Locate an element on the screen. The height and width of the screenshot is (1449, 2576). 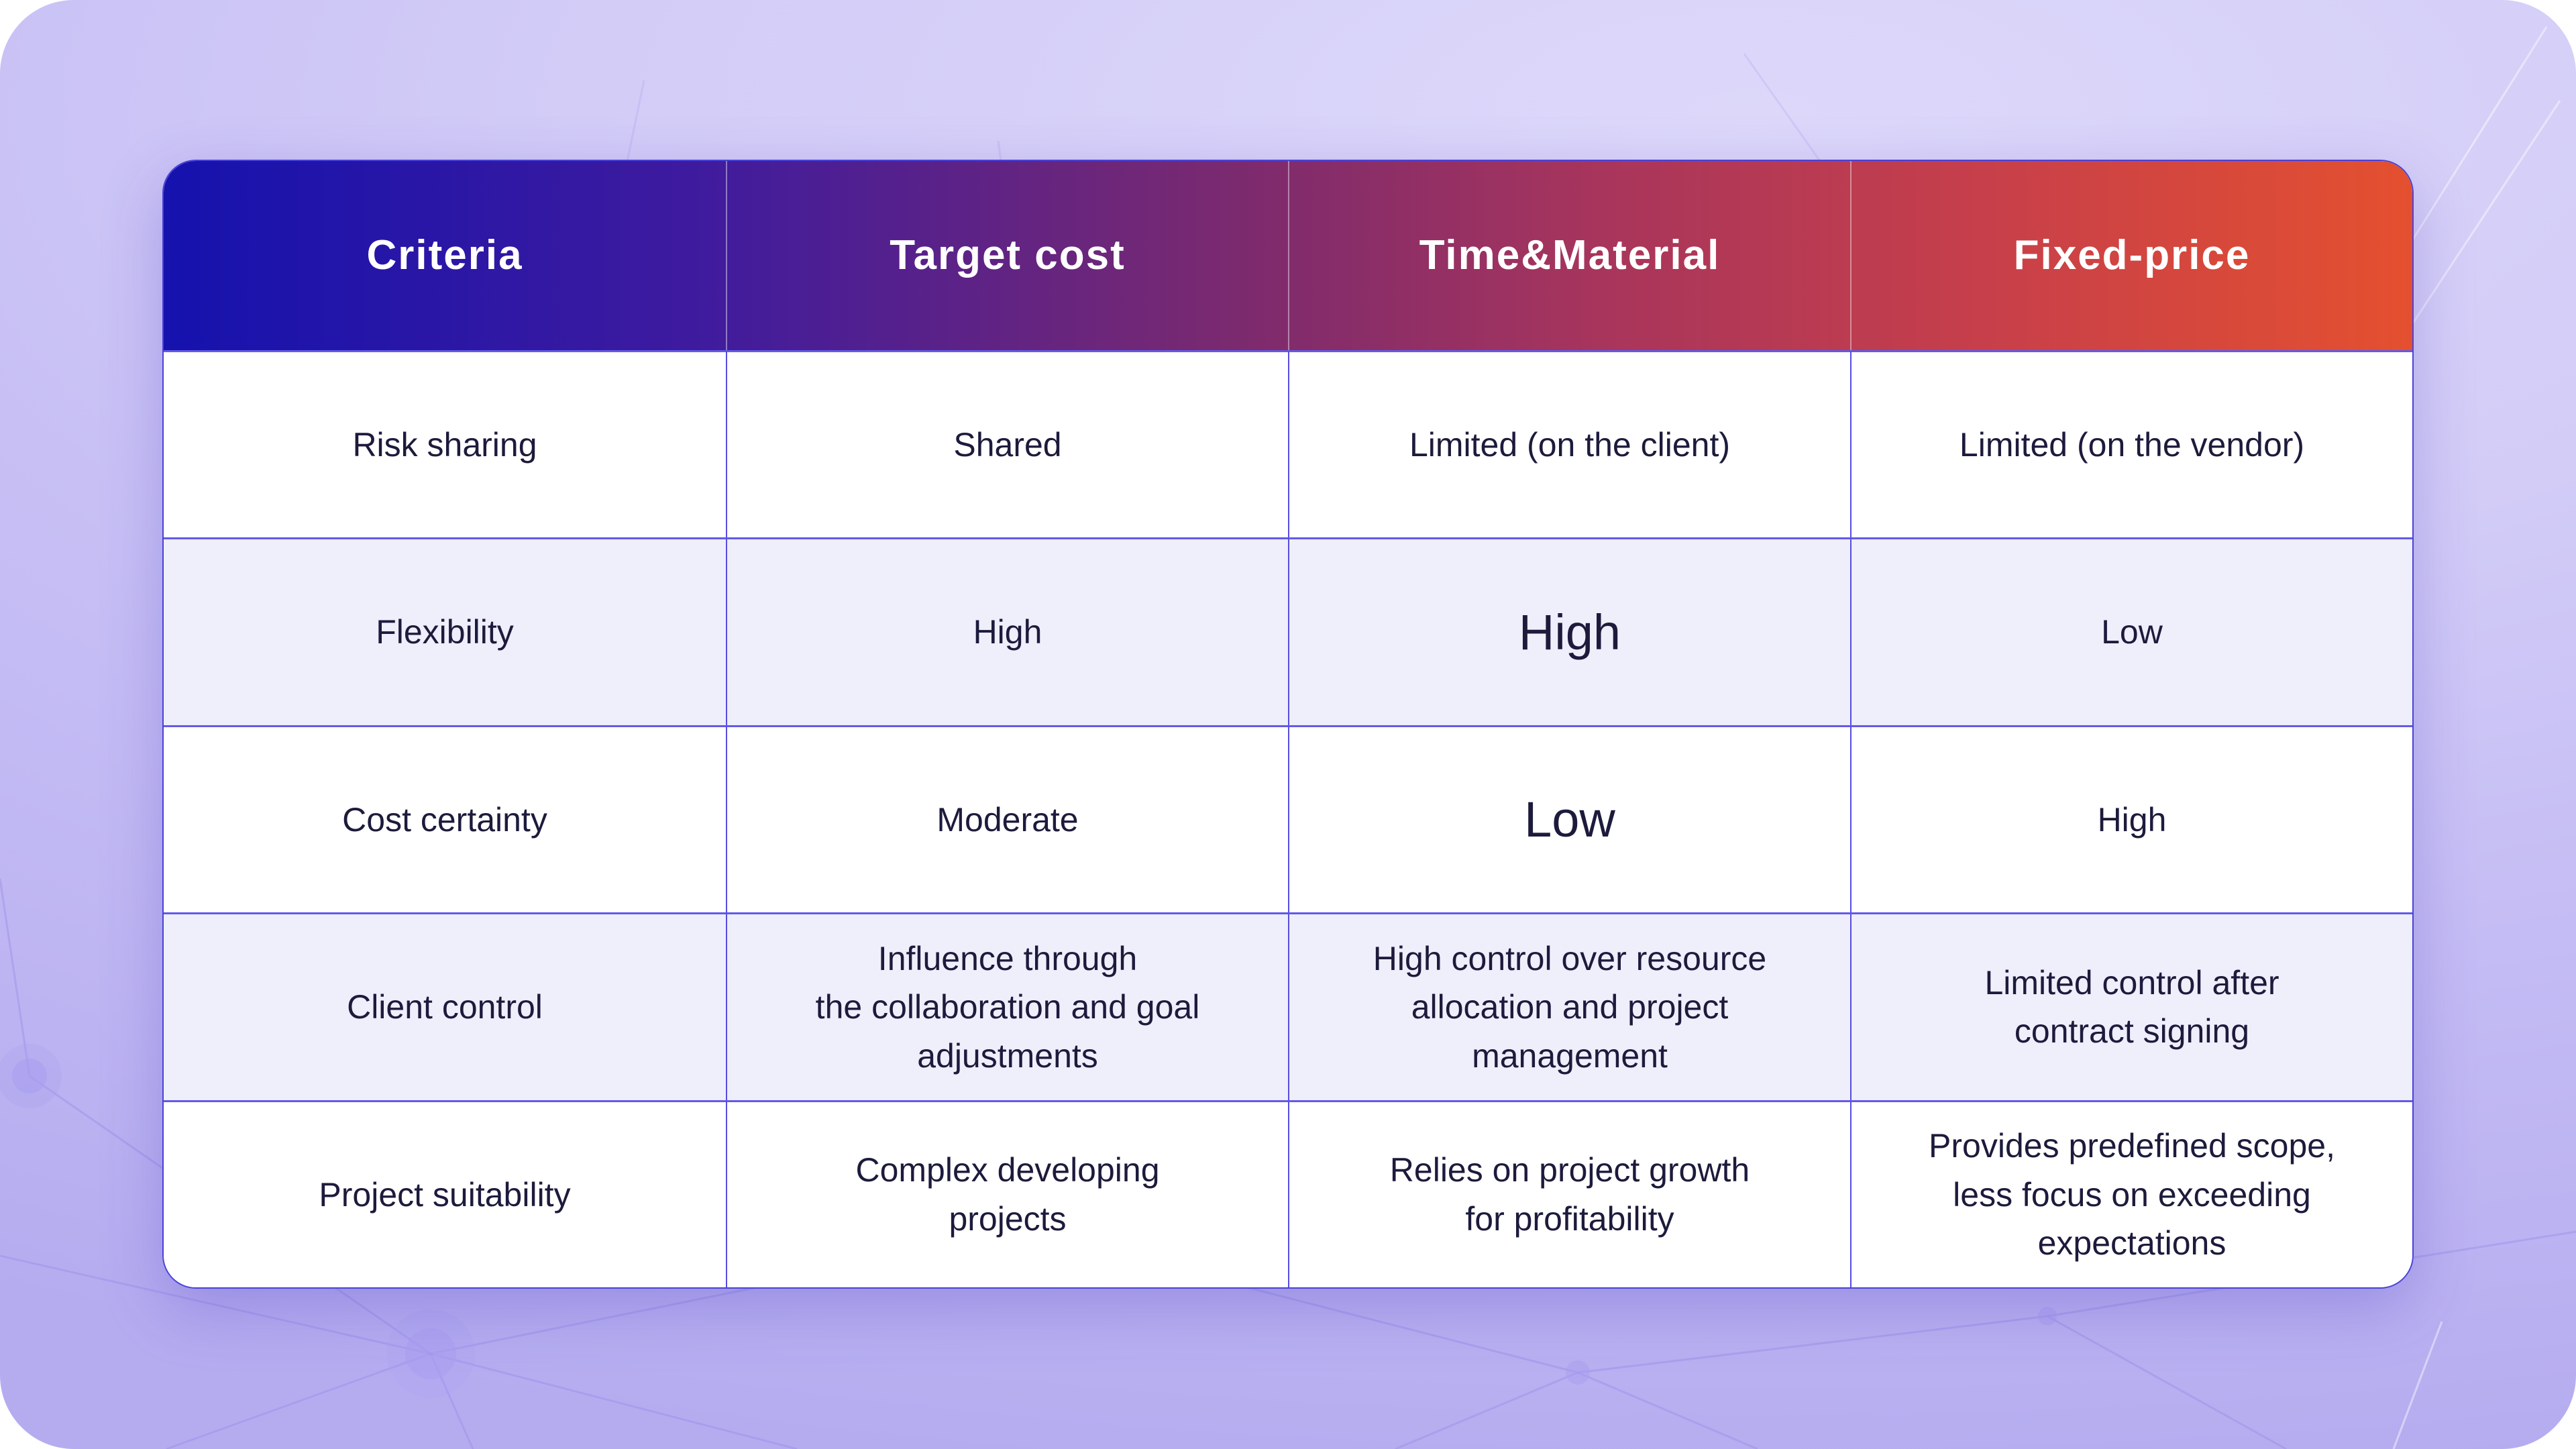
header-cell-time-material: Time&Material is located at coordinates (1569, 255).